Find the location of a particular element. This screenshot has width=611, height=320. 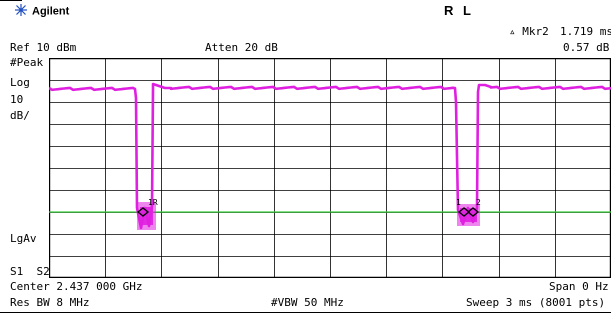

ref-level-readout: Ref 10 dBm is located at coordinates (43, 47).